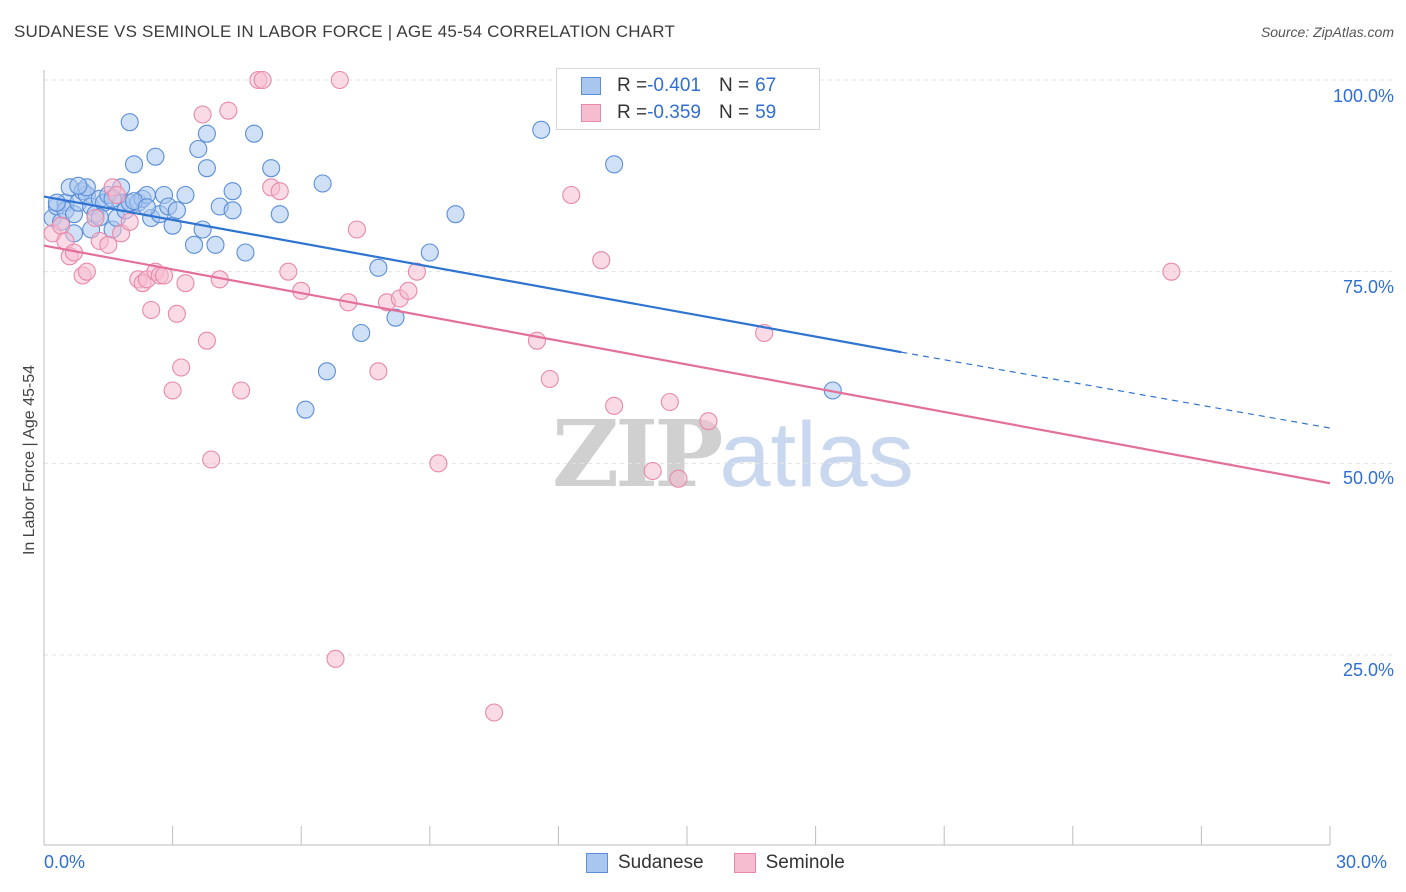  What do you see at coordinates (1368, 287) in the screenshot?
I see `y-tick-75: 75.0%` at bounding box center [1368, 287].